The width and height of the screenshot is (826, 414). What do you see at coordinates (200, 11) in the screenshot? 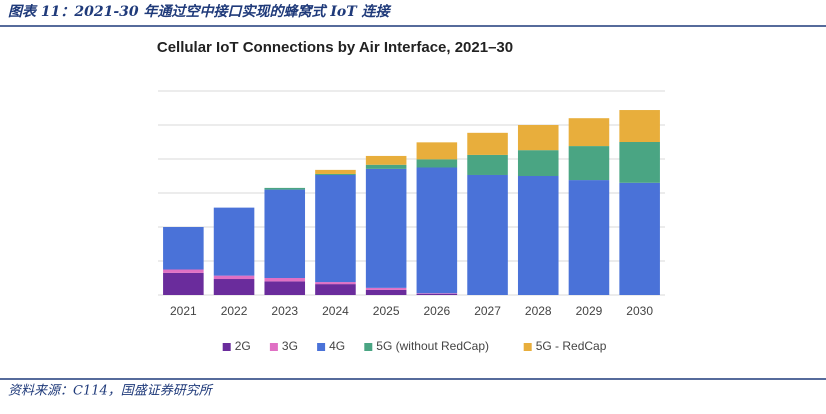
I see `figure-title: 图表 11：2021-30 年通过空中接口实现的蜂窝式 IoT 连接` at bounding box center [200, 11].